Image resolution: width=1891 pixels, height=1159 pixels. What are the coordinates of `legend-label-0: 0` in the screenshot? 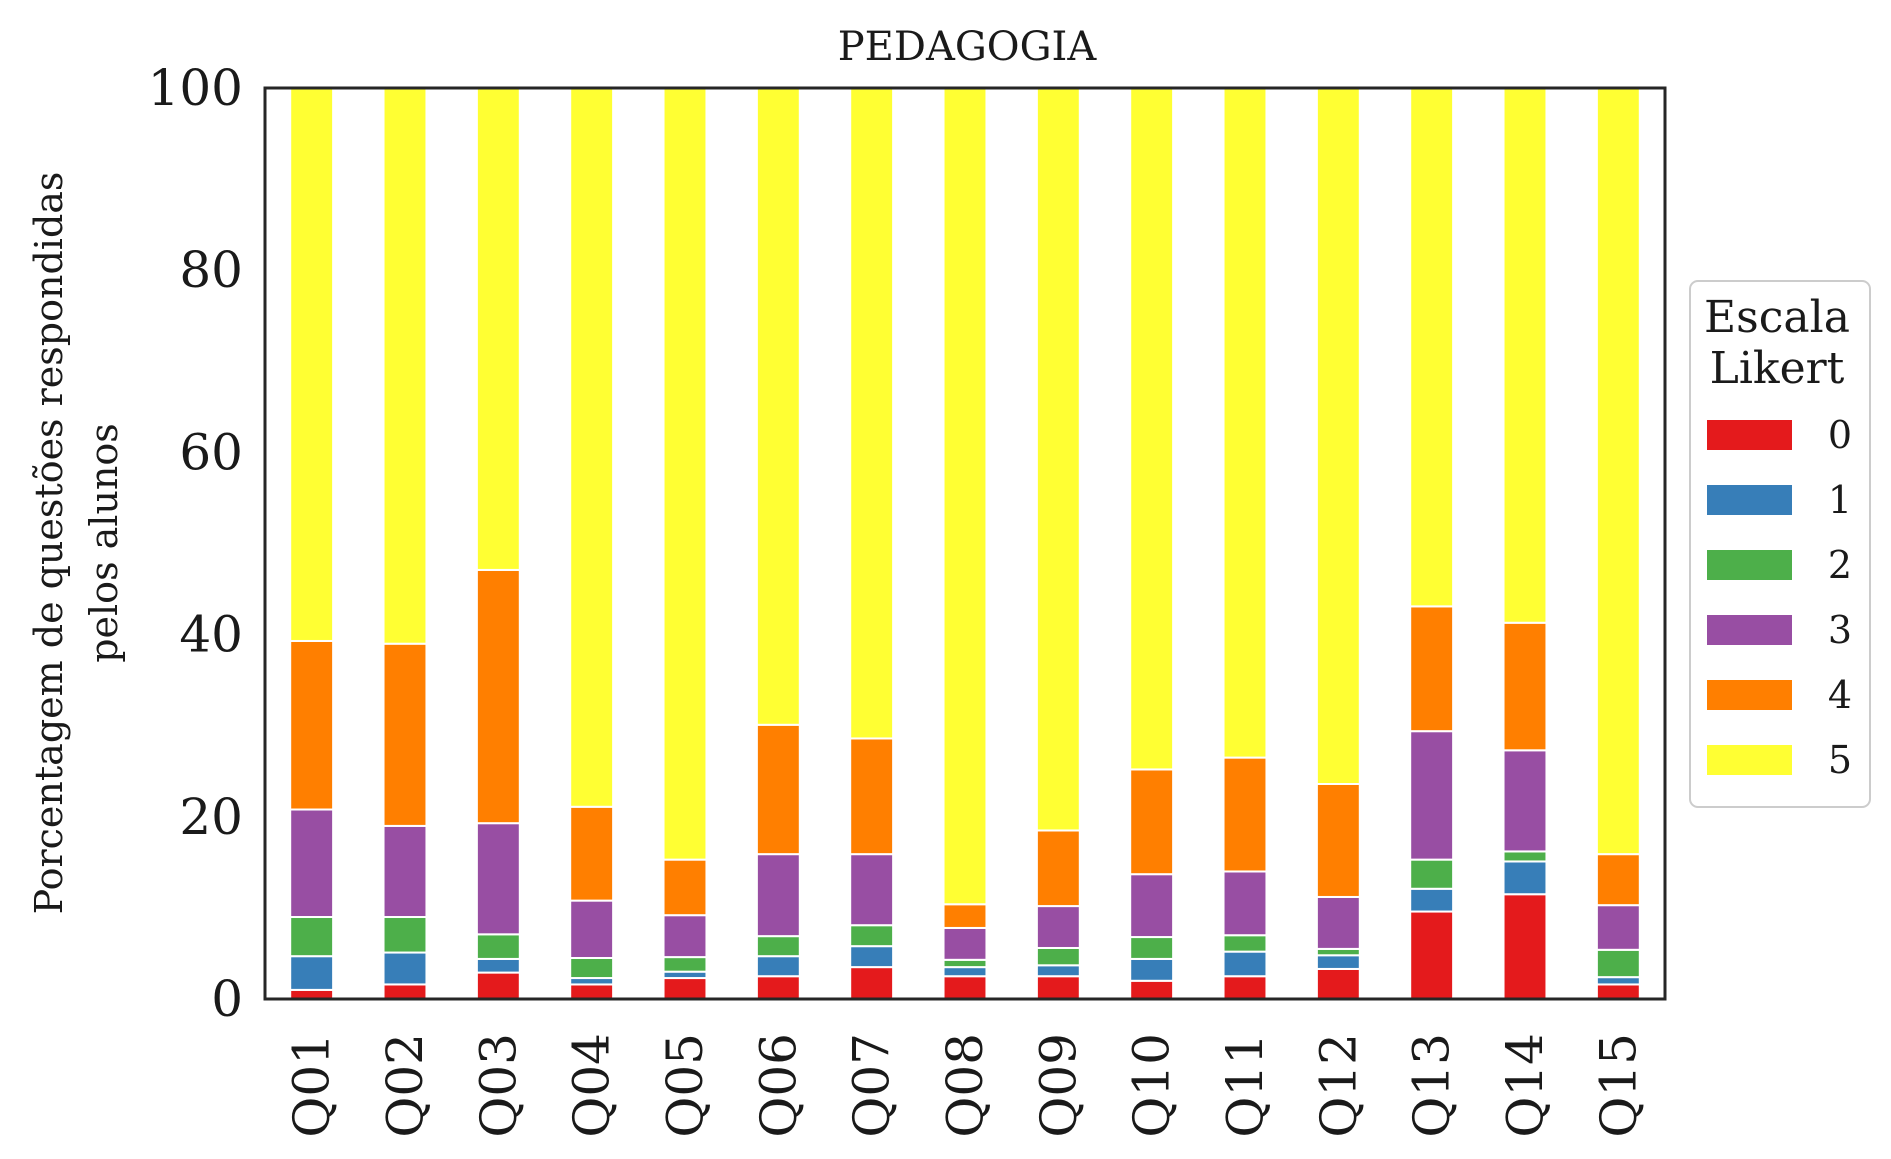 It's located at (1840, 435).